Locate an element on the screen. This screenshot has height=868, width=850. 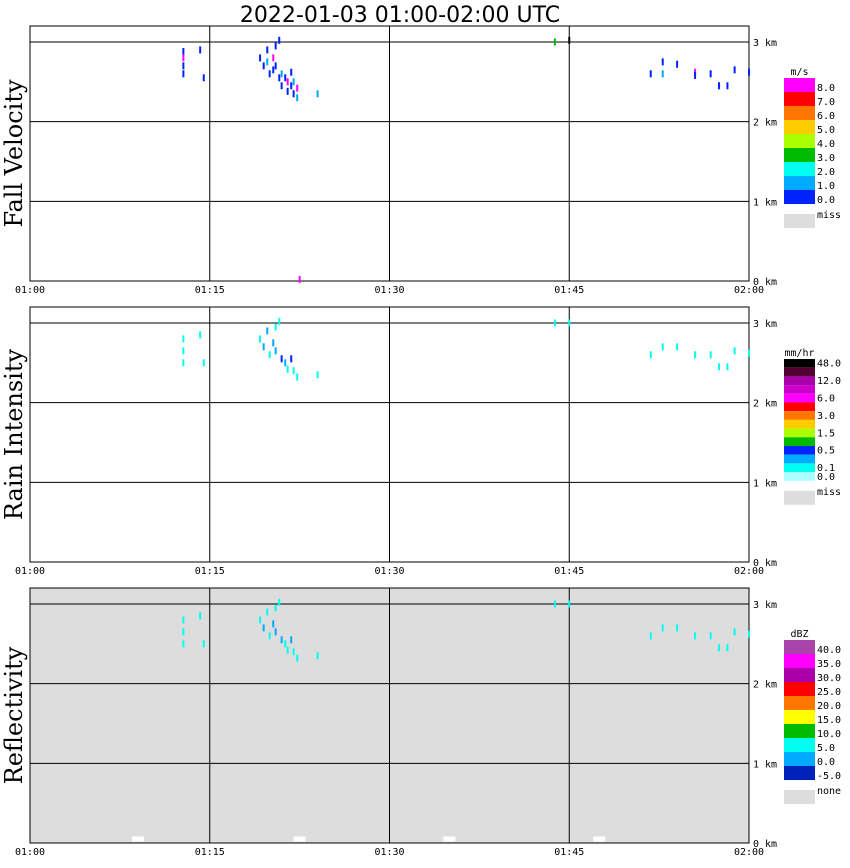
colorbar-label: 12.0 is located at coordinates (829, 381).